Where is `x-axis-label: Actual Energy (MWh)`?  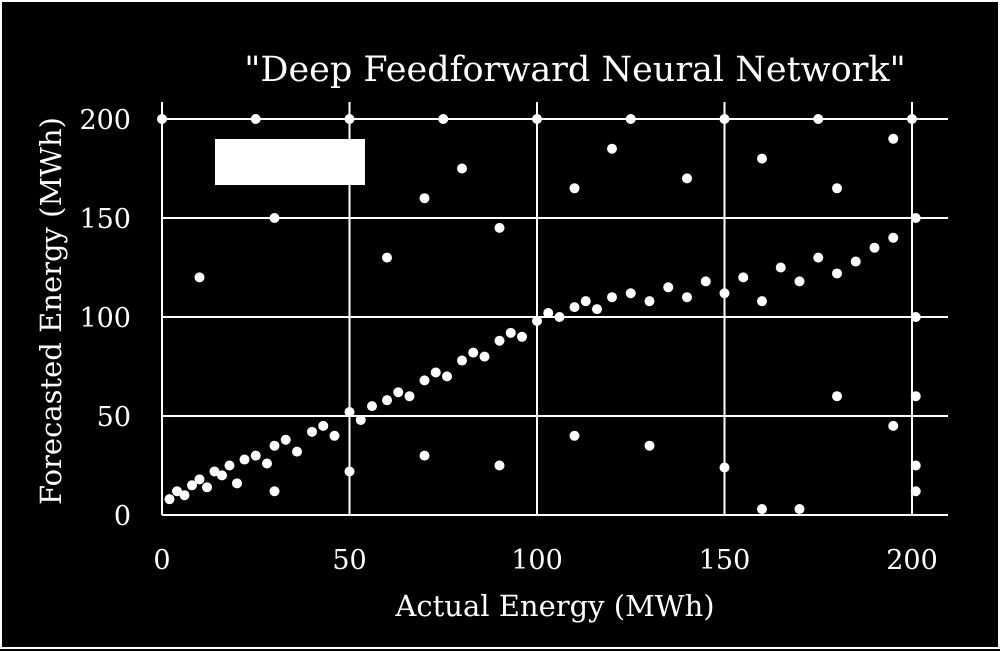
x-axis-label: Actual Energy (MWh) is located at coordinates (554, 606).